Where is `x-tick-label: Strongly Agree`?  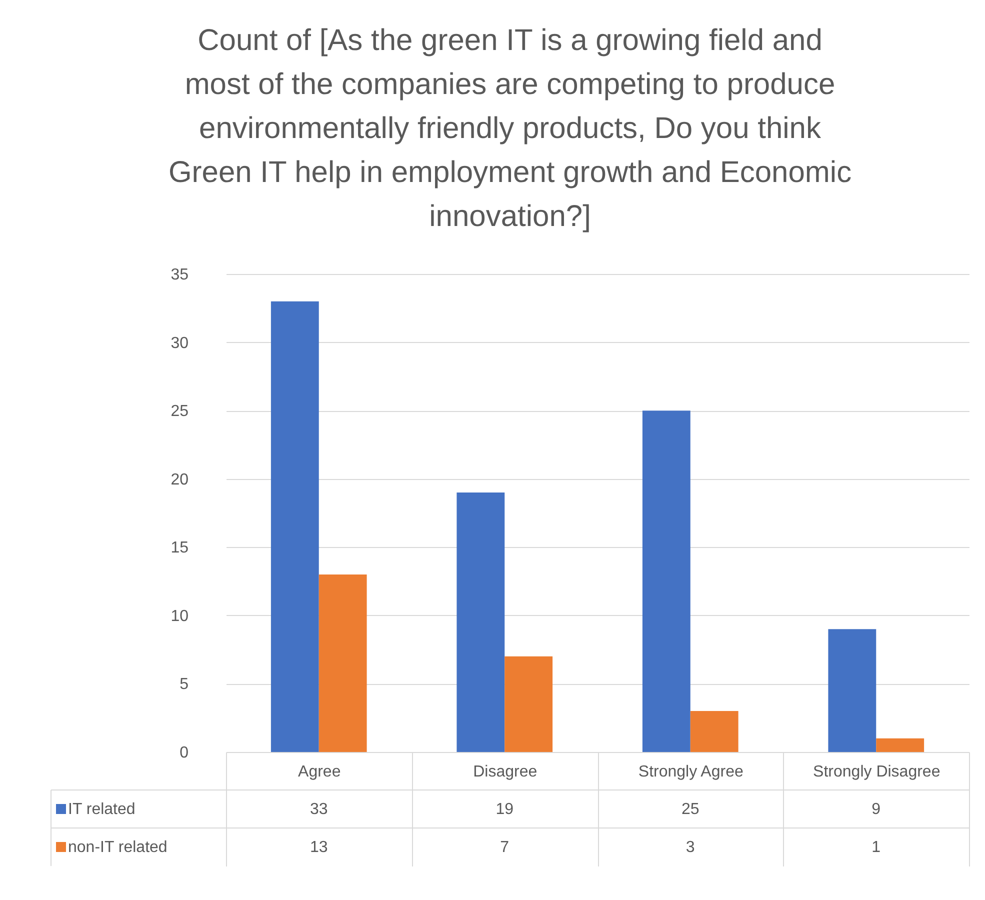 x-tick-label: Strongly Agree is located at coordinates (691, 772).